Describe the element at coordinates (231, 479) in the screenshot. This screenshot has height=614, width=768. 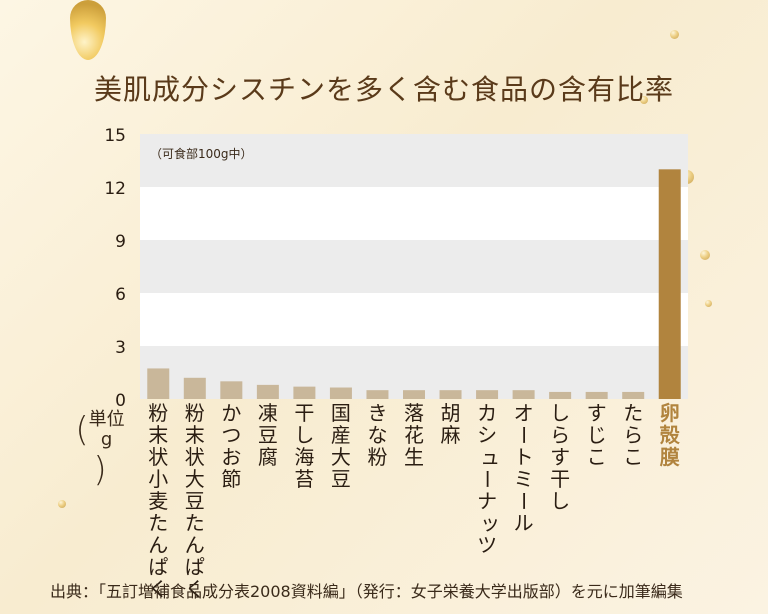
I see `category-label: 節` at that location.